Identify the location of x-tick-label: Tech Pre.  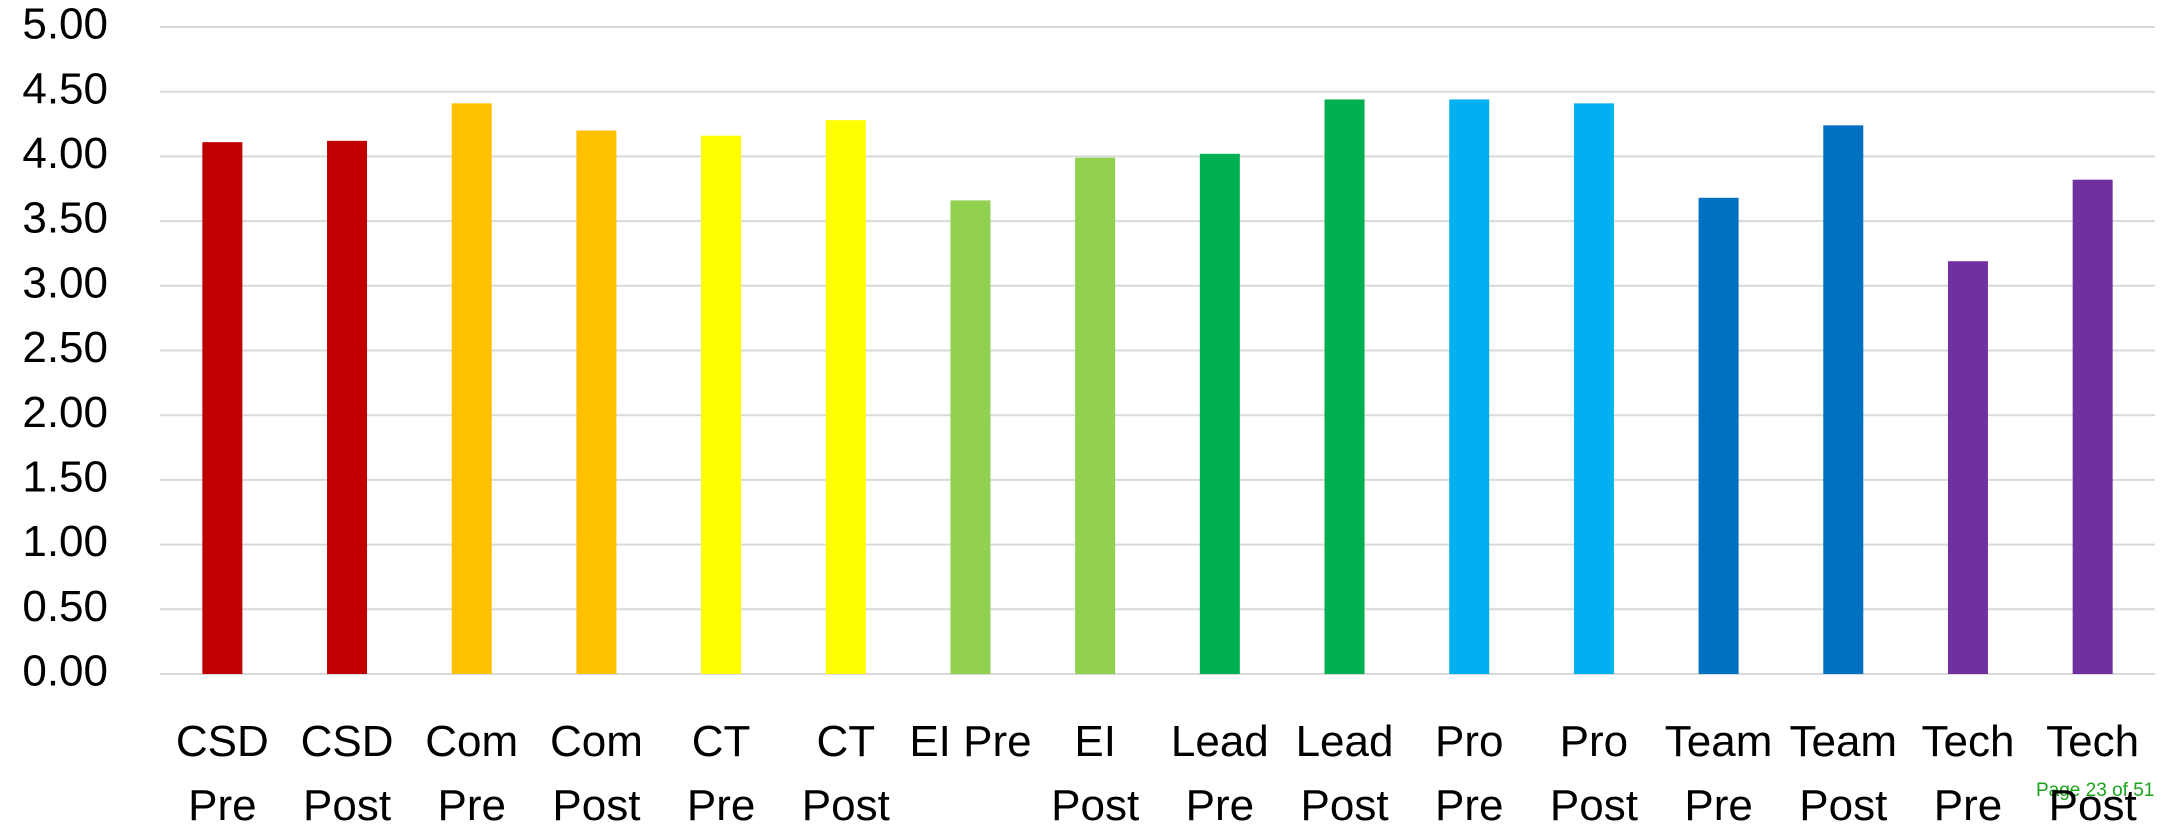
(1968, 772).